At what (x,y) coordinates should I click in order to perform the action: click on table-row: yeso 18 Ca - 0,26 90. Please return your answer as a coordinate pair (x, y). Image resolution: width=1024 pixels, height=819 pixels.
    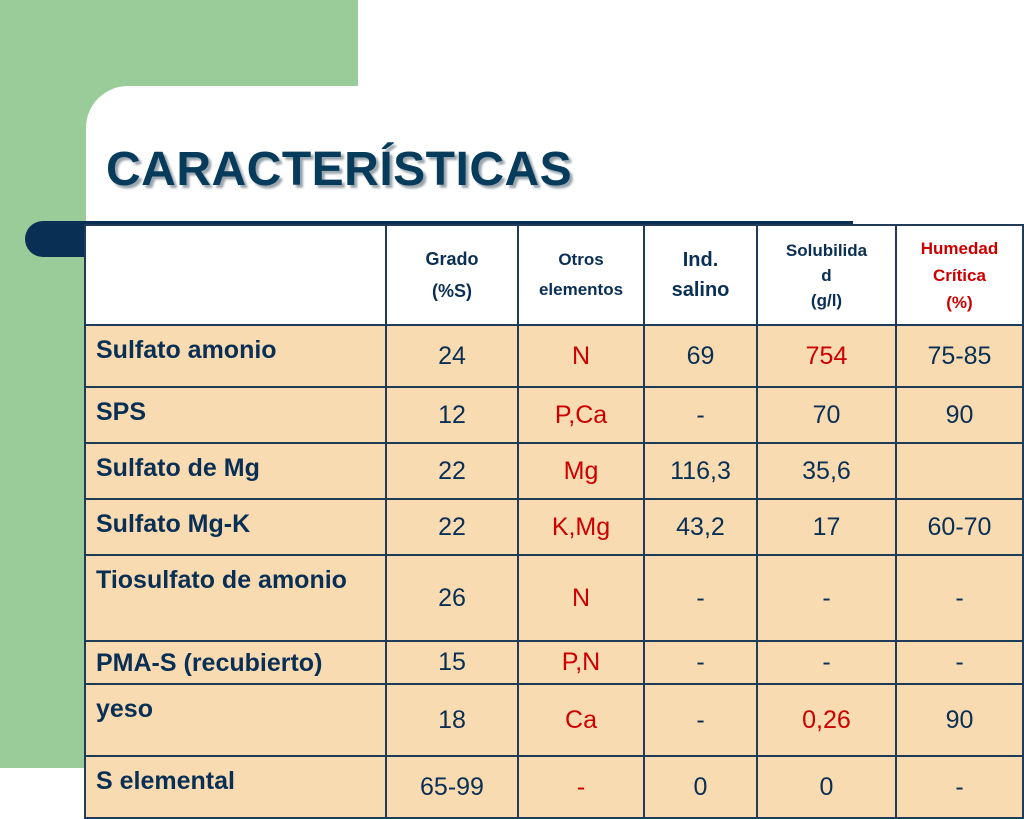
    Looking at the image, I should click on (554, 720).